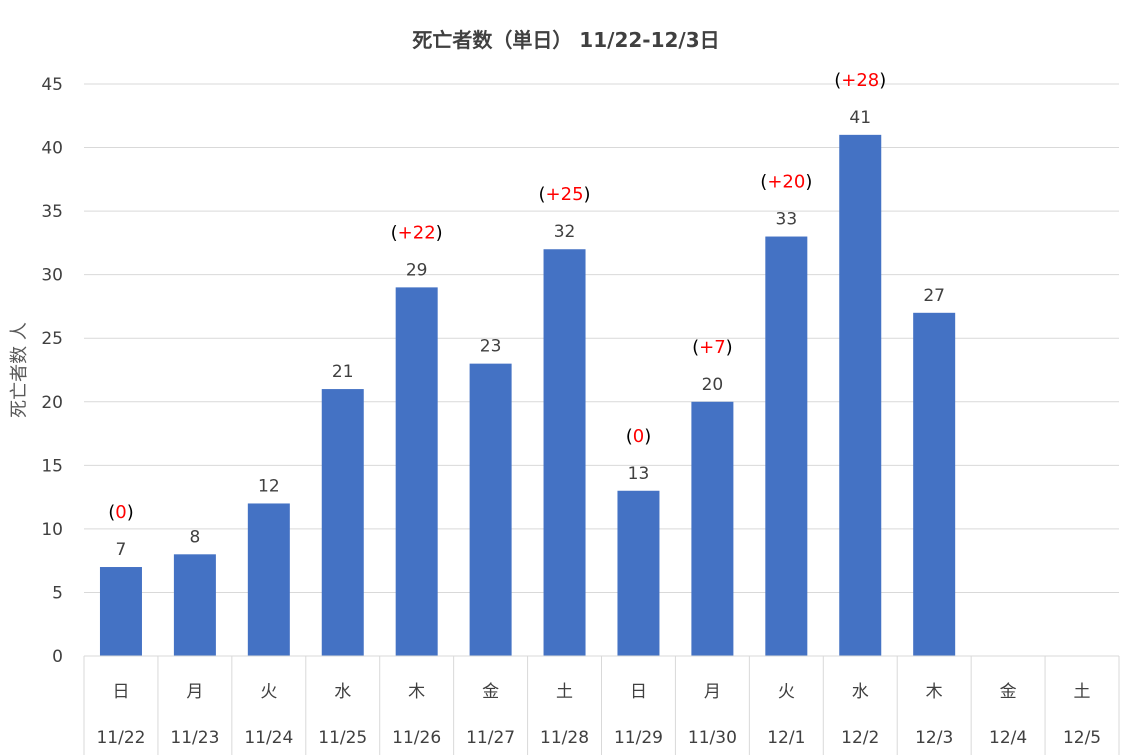 The width and height of the screenshot is (1132, 755). Describe the element at coordinates (1082, 738) in the screenshot. I see `x-tick-date: 12/5` at that location.